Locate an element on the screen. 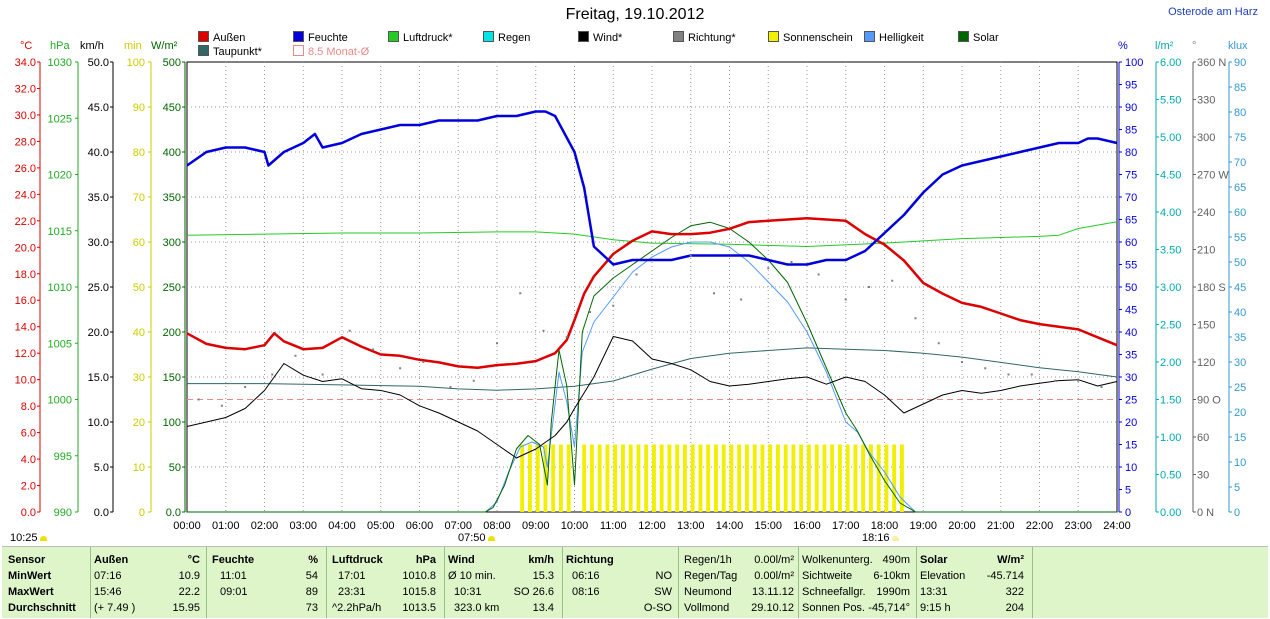 This screenshot has height=619, width=1270. legend-label: 8.5 Monat-Ø is located at coordinates (339, 52).